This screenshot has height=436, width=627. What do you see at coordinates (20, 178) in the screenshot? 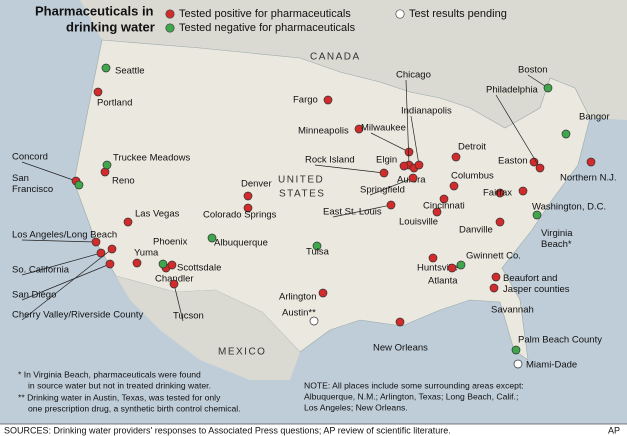
I see `place-label-line: San` at bounding box center [20, 178].